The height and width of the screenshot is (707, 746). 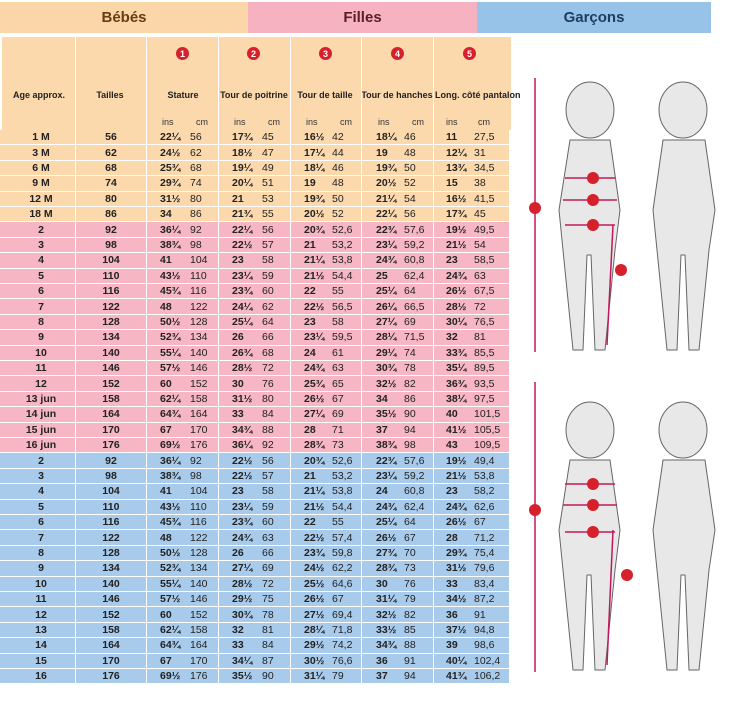 What do you see at coordinates (484, 122) in the screenshot?
I see `unit-cm: cm` at bounding box center [484, 122].